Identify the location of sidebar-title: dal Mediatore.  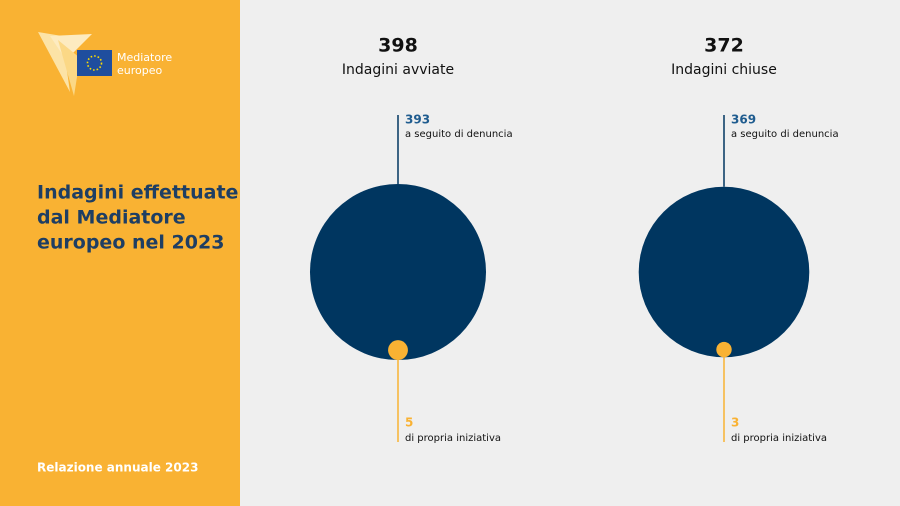
(111, 218).